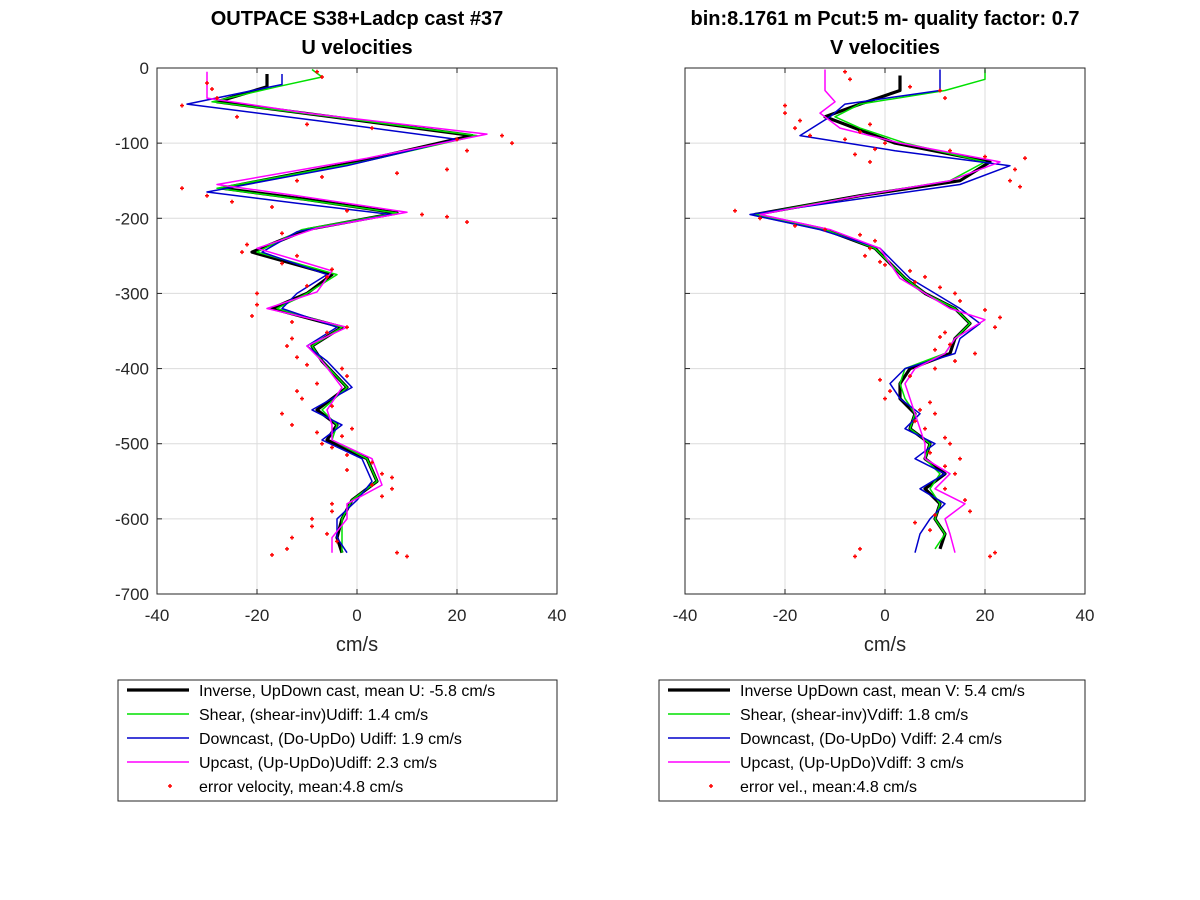  What do you see at coordinates (313, 715) in the screenshot?
I see `u-legend-shear-label: Shear, (shear-inv)Udiff: 1.4 cm/s` at bounding box center [313, 715].